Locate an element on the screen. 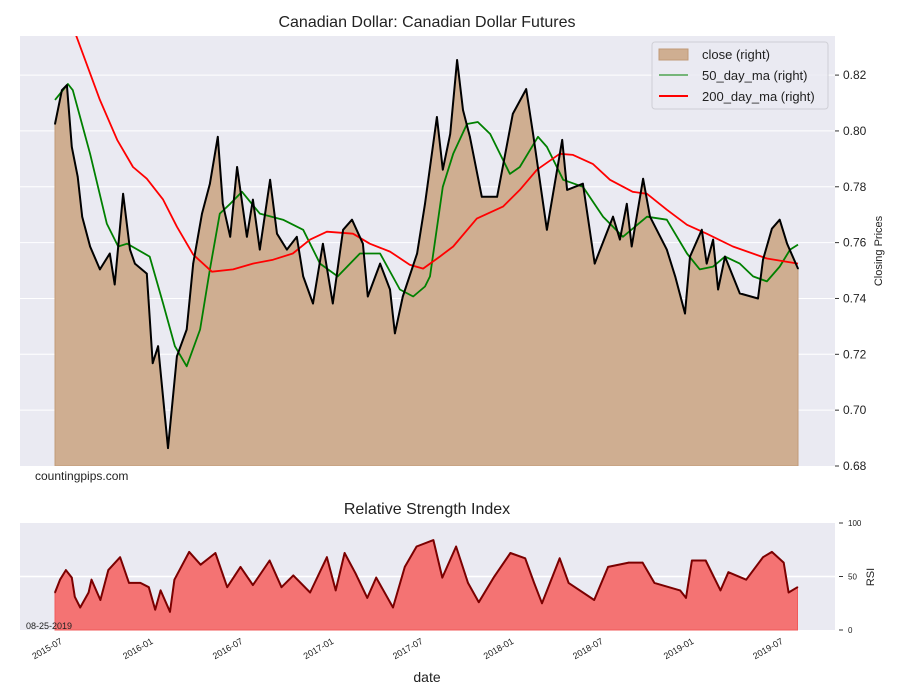 This screenshot has height=700, width=900. rsi-y-axis-label: RSI is located at coordinates (871, 577).